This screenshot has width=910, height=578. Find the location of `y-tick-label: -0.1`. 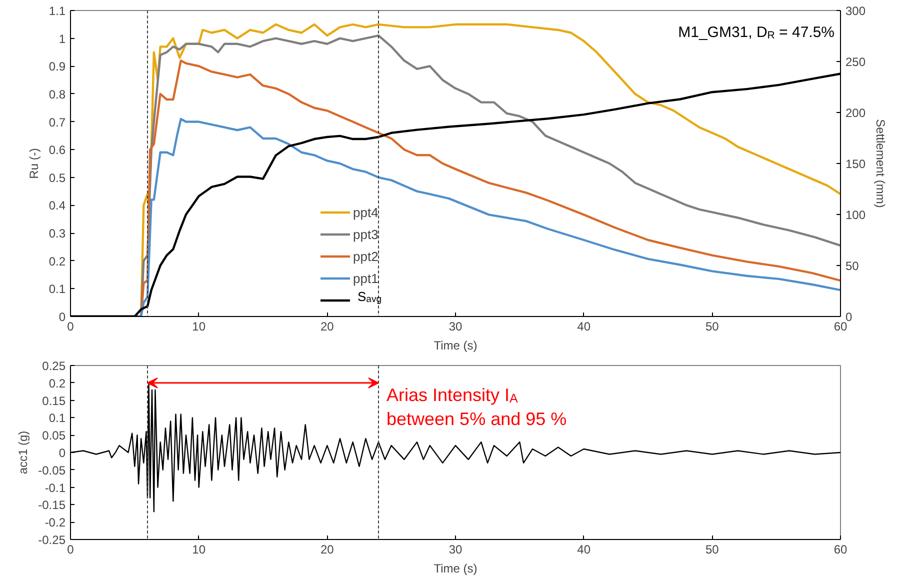

y-tick-label: -0.1 is located at coordinates (55, 487).